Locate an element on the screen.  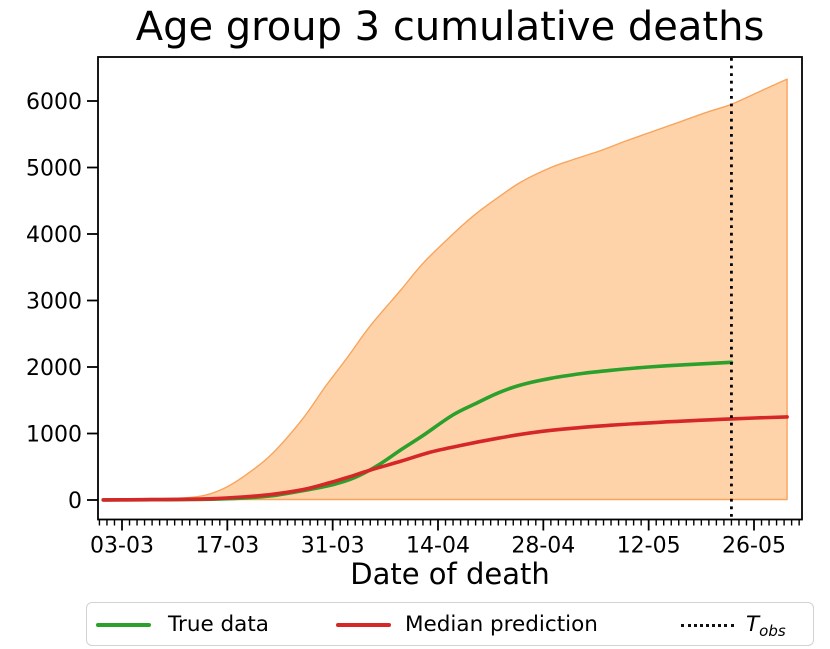
y-tick-label: 2000 is located at coordinates (54, 368).